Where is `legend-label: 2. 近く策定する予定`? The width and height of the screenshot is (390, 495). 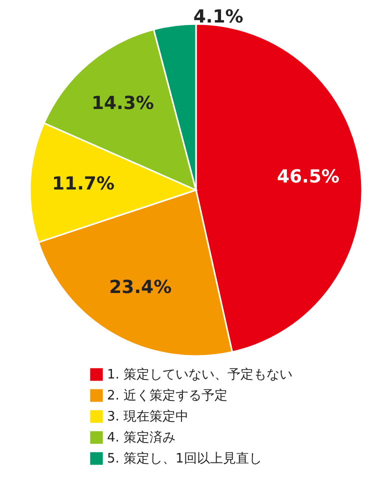
legend-label: 2. 近く策定する予定 is located at coordinates (167, 396).